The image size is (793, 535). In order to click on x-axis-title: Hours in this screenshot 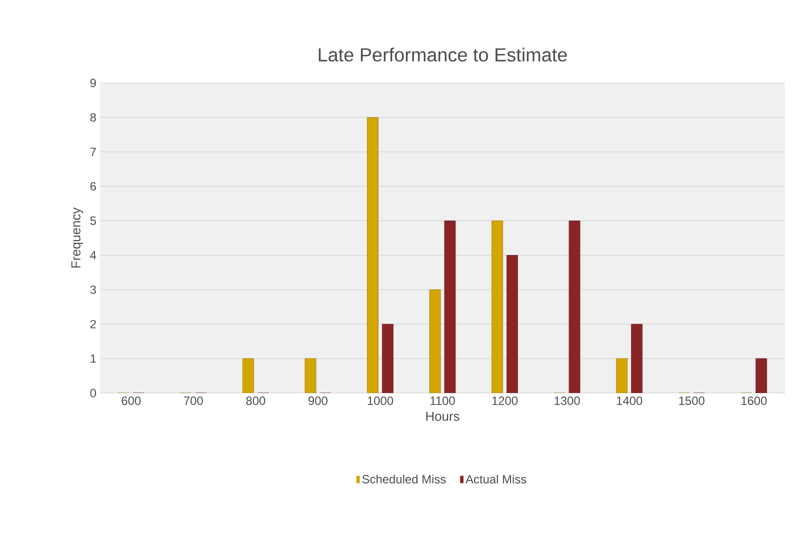, I will do `click(443, 416)`.